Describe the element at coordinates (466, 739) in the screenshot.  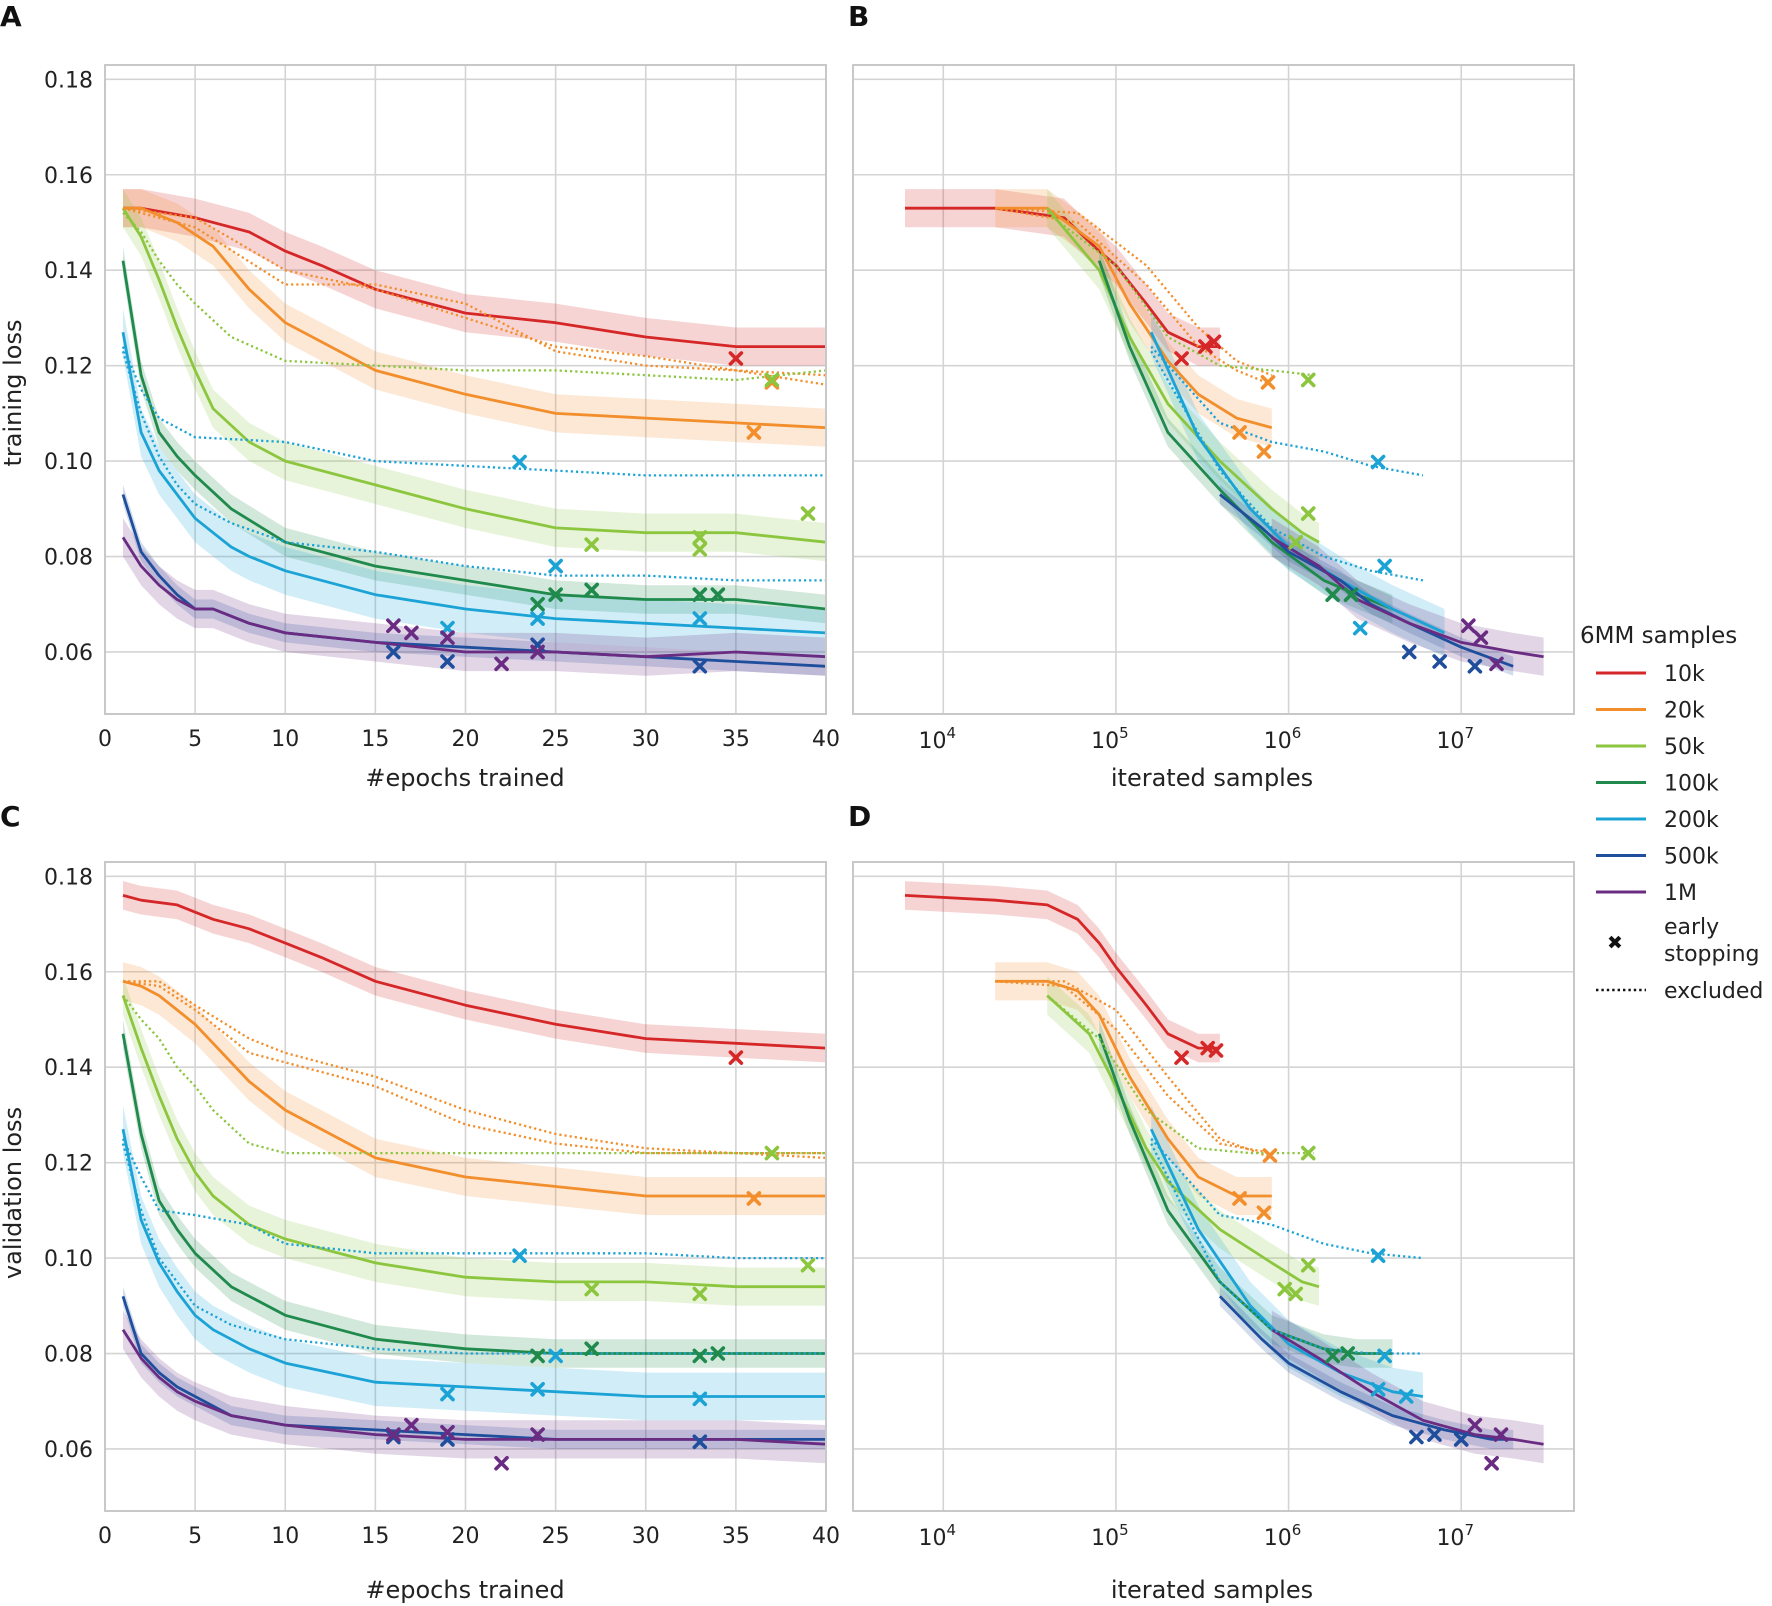
I see `x-tick-label: 20` at that location.